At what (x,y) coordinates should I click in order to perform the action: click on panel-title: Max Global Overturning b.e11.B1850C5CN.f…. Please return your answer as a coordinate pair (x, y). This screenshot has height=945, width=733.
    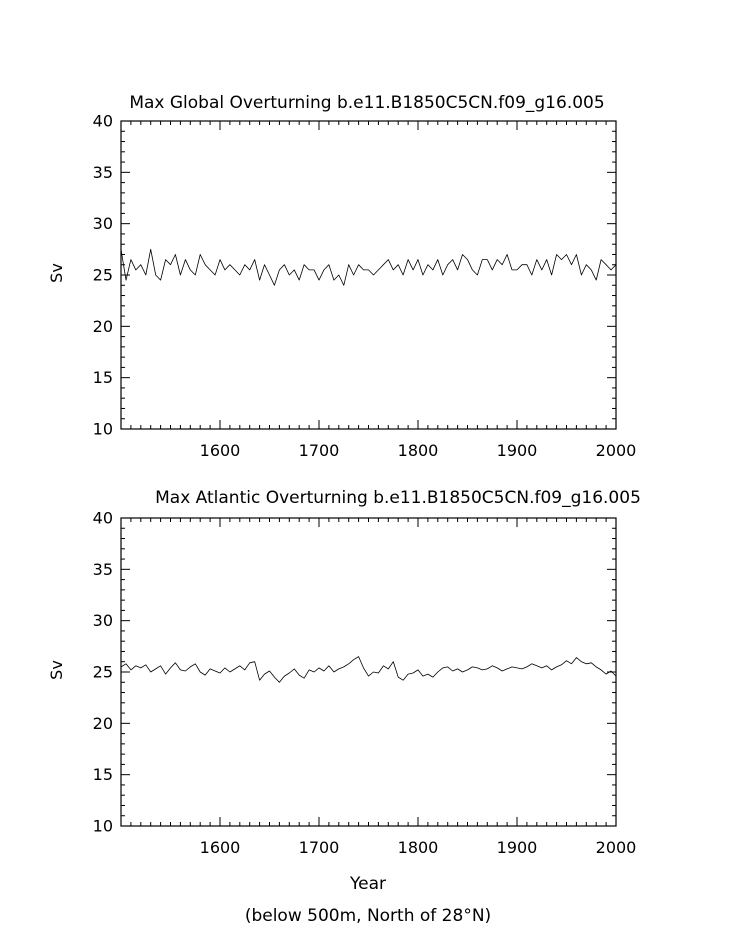
    Looking at the image, I should click on (366, 103).